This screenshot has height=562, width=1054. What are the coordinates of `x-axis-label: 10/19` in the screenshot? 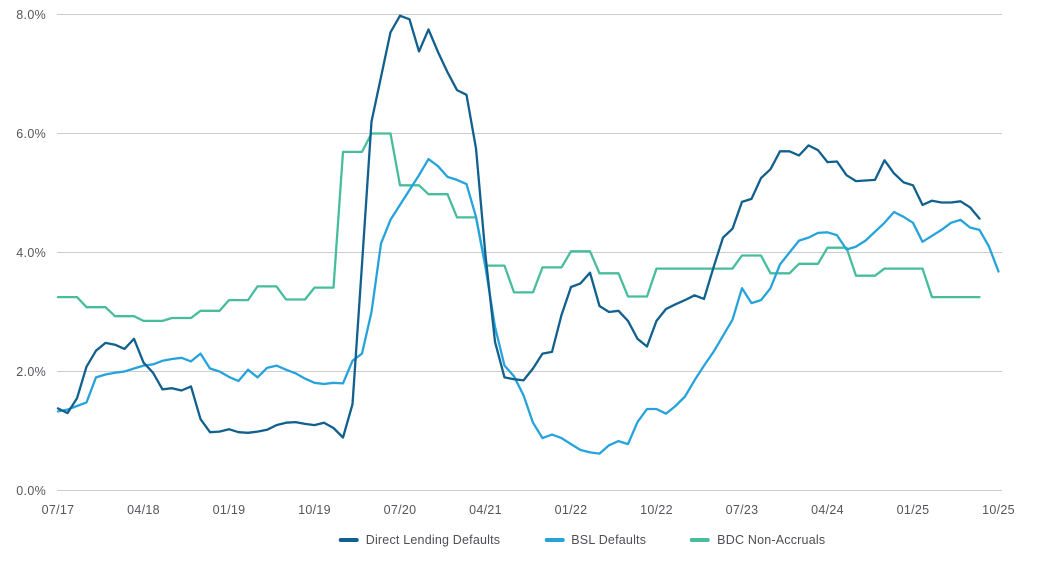 It's located at (314, 510).